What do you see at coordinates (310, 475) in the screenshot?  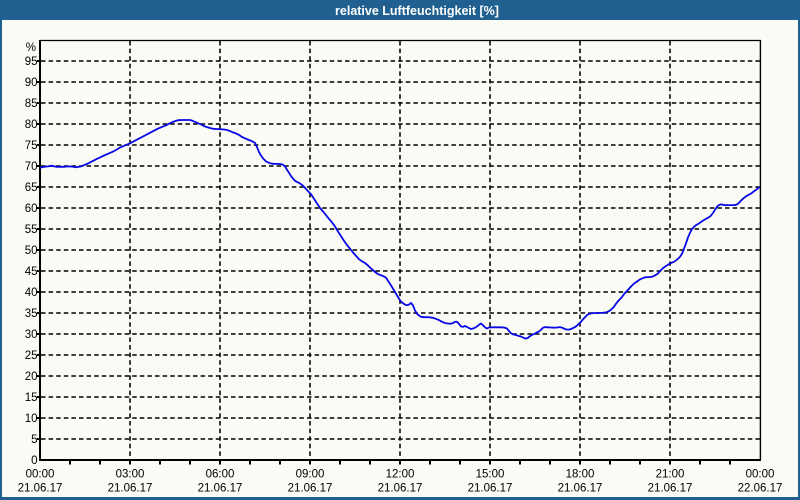 I see `svg-text: 09:00` at bounding box center [310, 475].